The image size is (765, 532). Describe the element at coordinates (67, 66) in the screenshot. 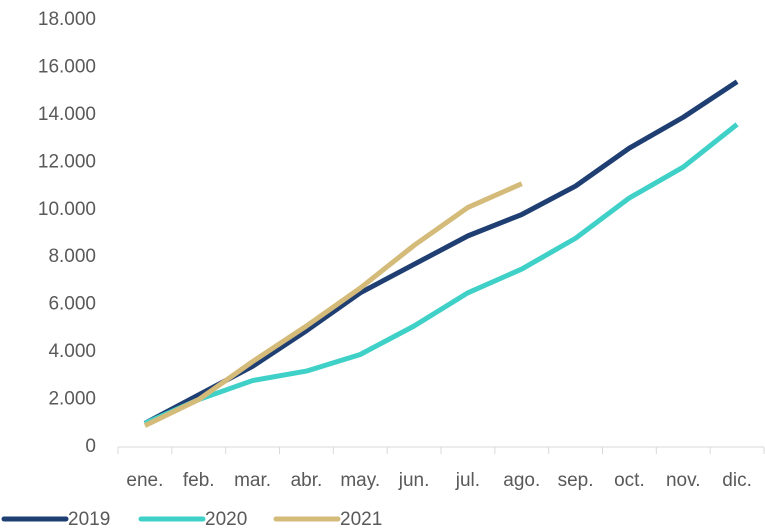

I see `y-tick-label: 16.000` at that location.